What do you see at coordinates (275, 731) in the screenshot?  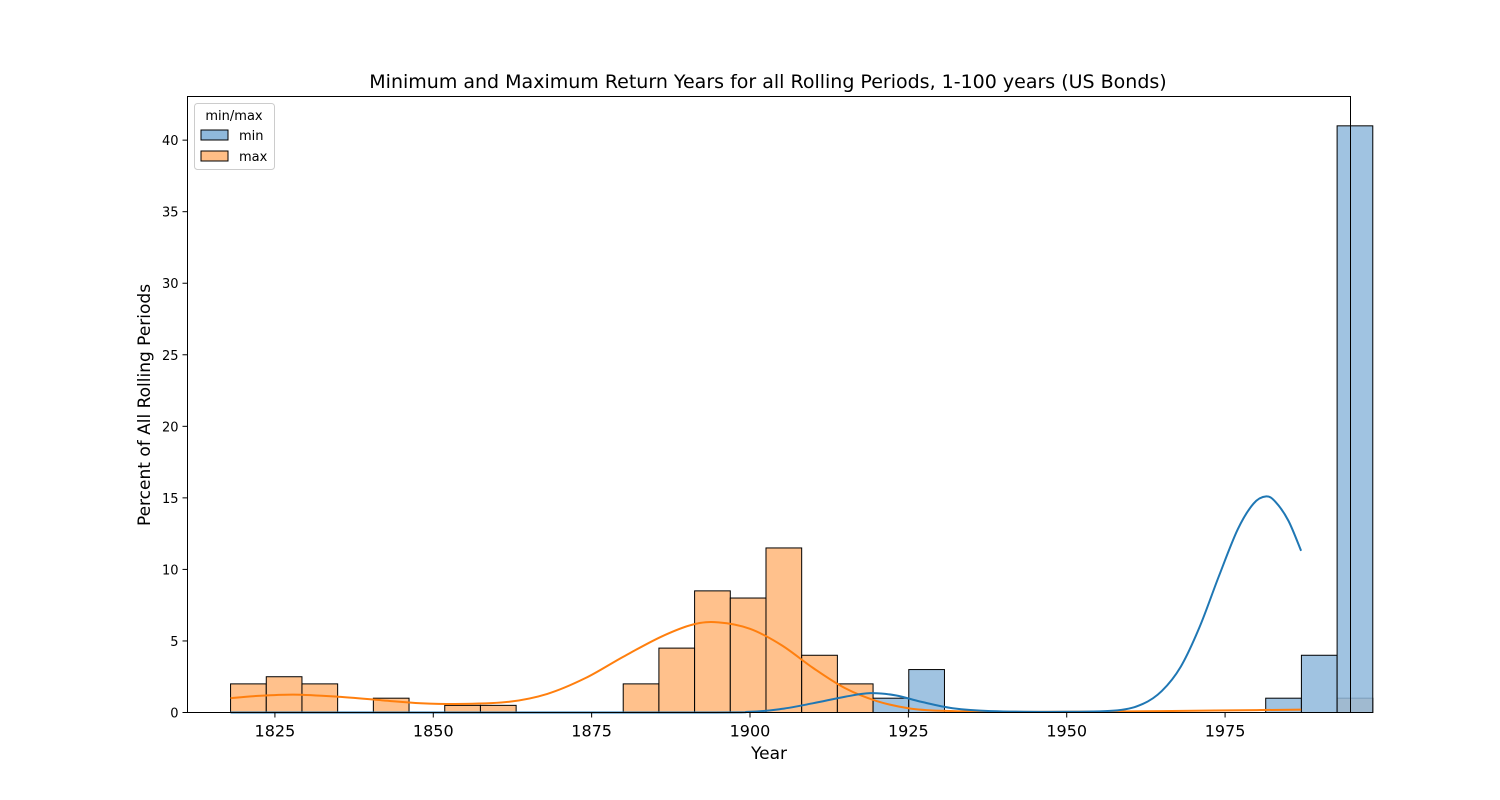 I see `x-tick-label: 1825` at bounding box center [275, 731].